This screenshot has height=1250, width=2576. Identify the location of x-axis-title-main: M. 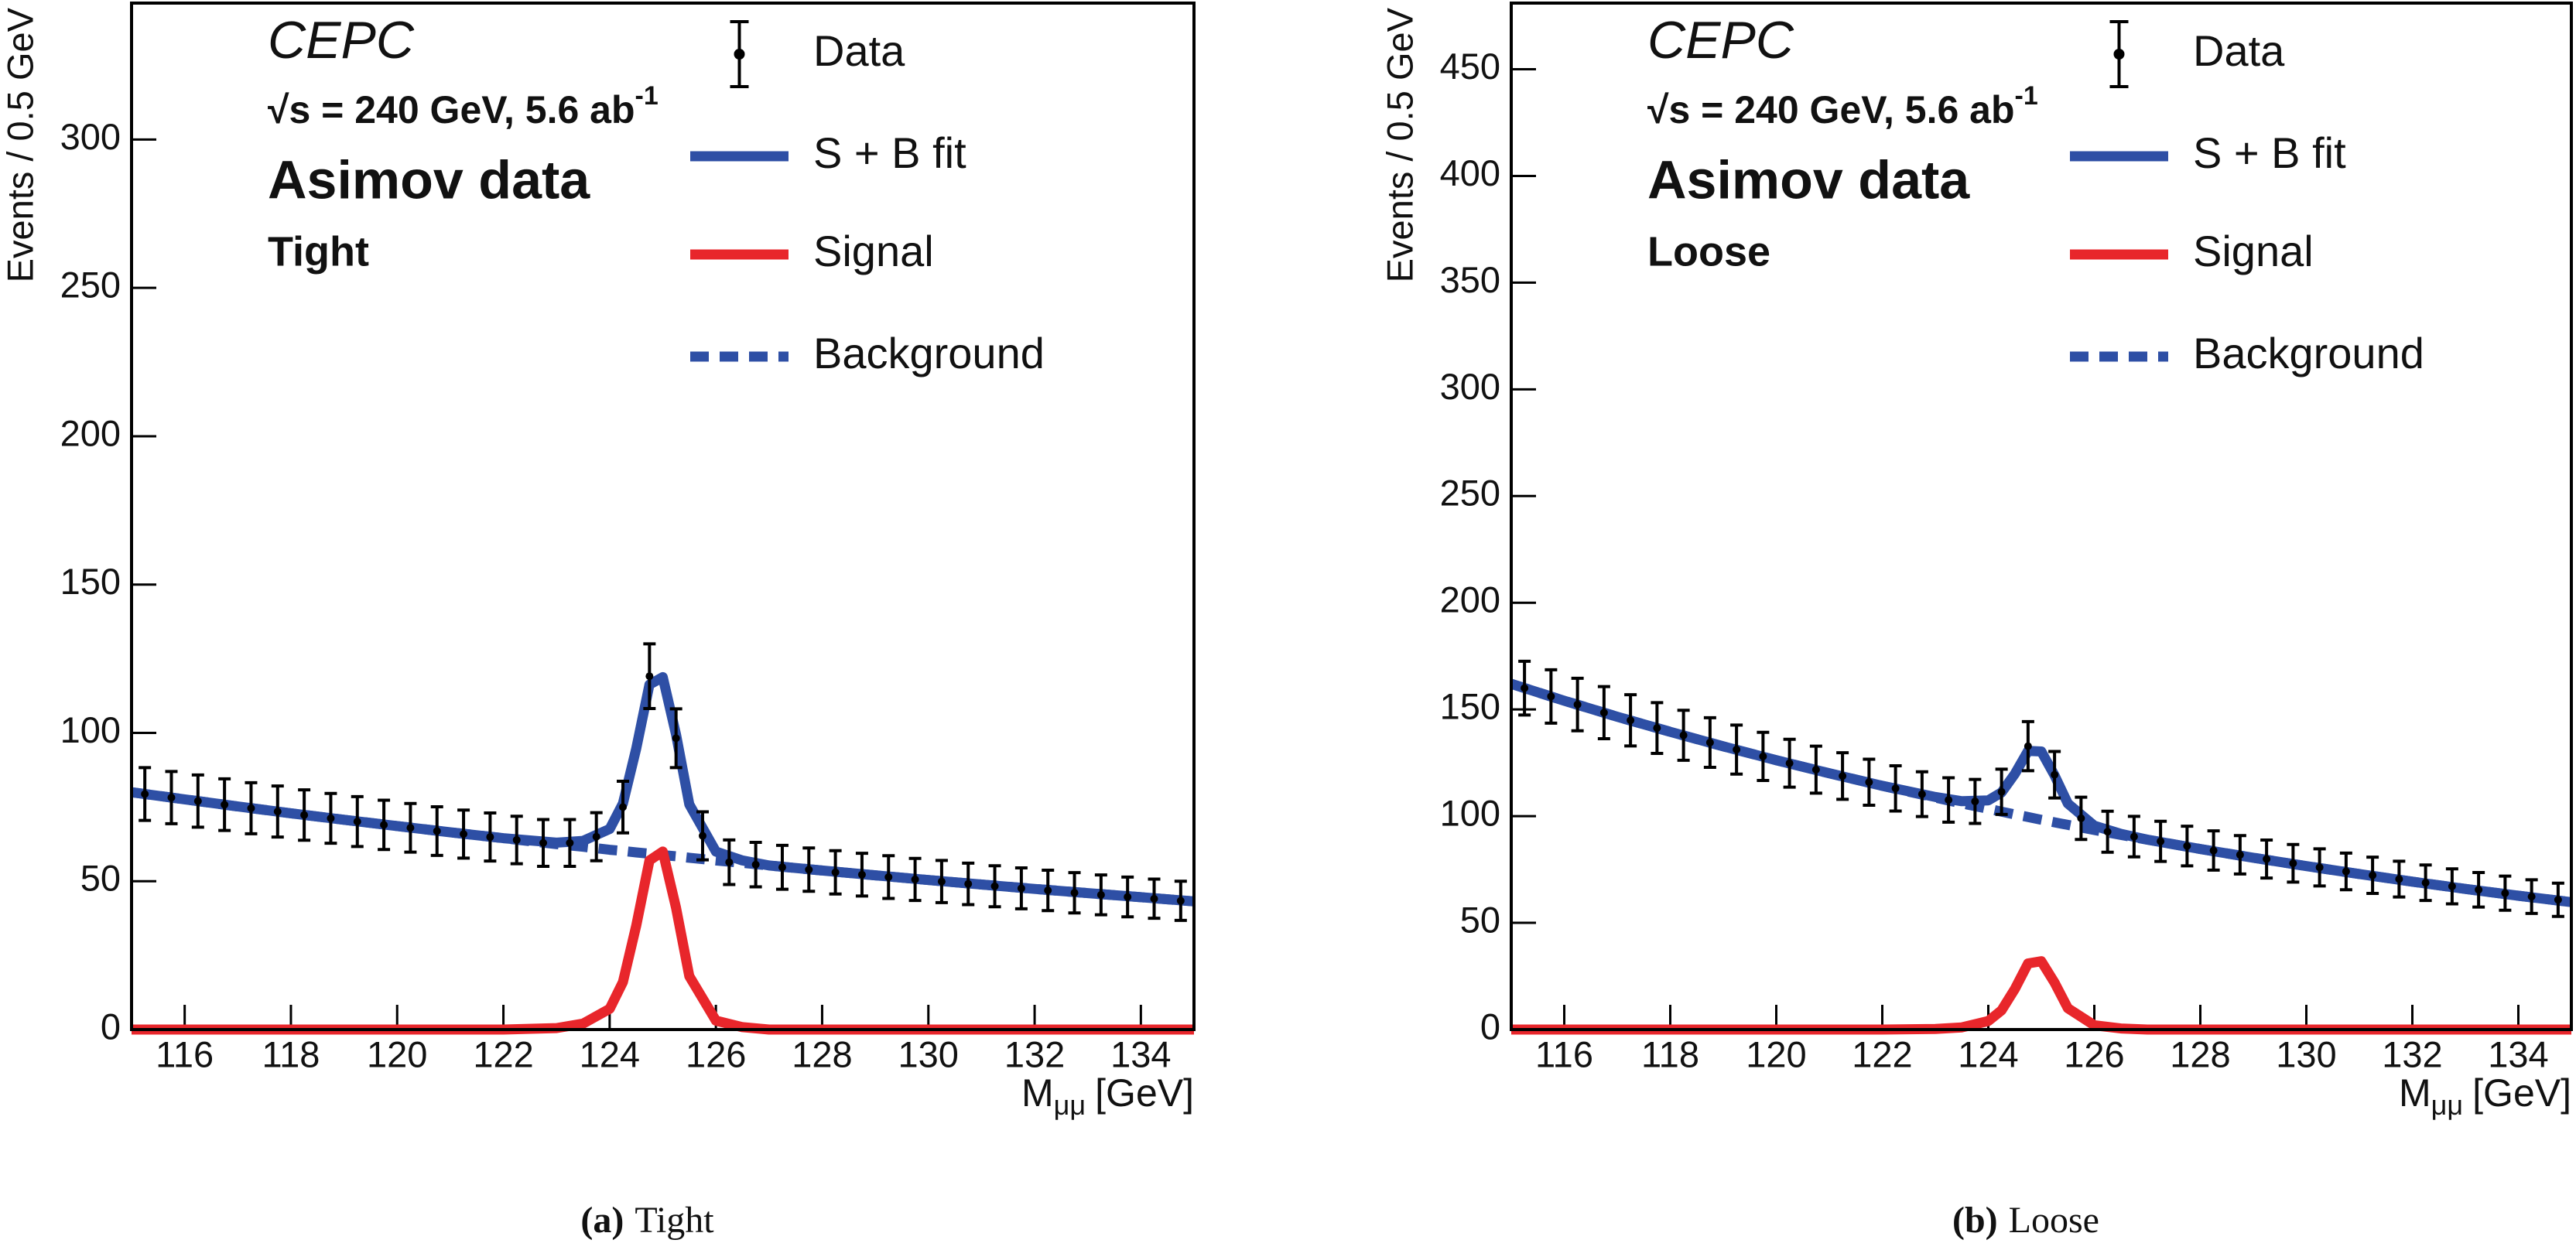
(2415, 1093).